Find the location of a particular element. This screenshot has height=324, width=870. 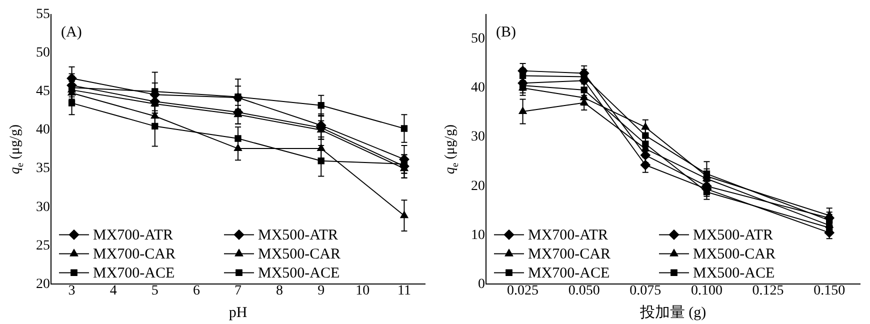

annotation: (B) is located at coordinates (506, 32).